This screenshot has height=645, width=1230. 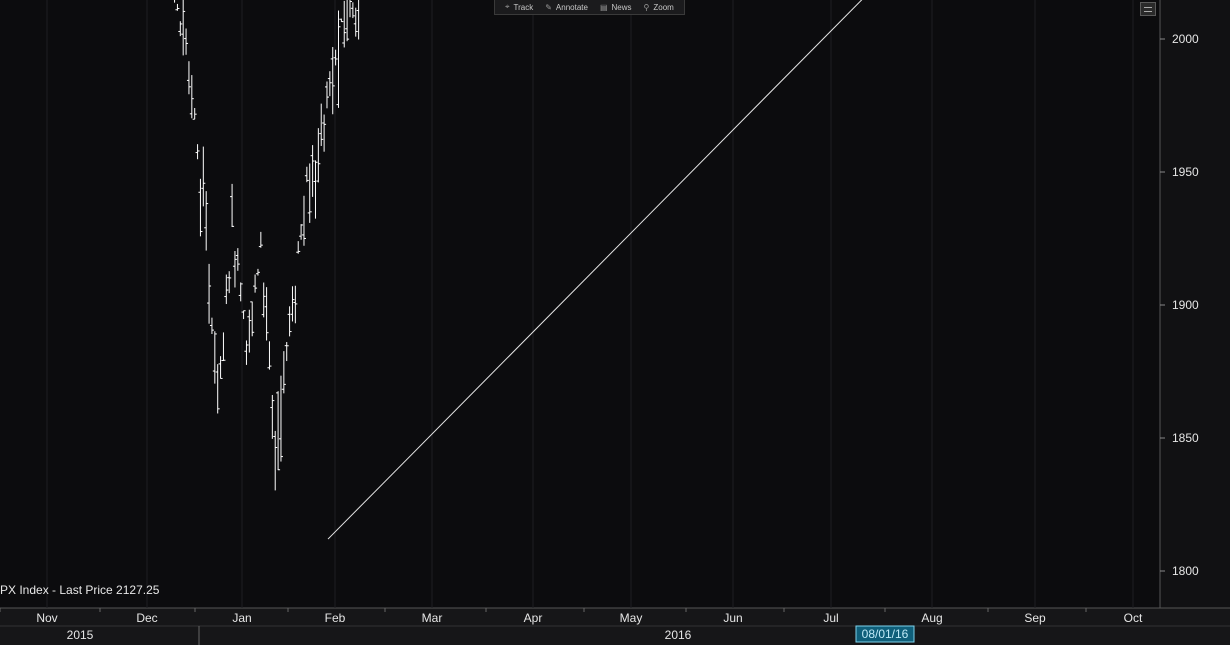 What do you see at coordinates (1035, 618) in the screenshot?
I see `x-tick-label: Sep` at bounding box center [1035, 618].